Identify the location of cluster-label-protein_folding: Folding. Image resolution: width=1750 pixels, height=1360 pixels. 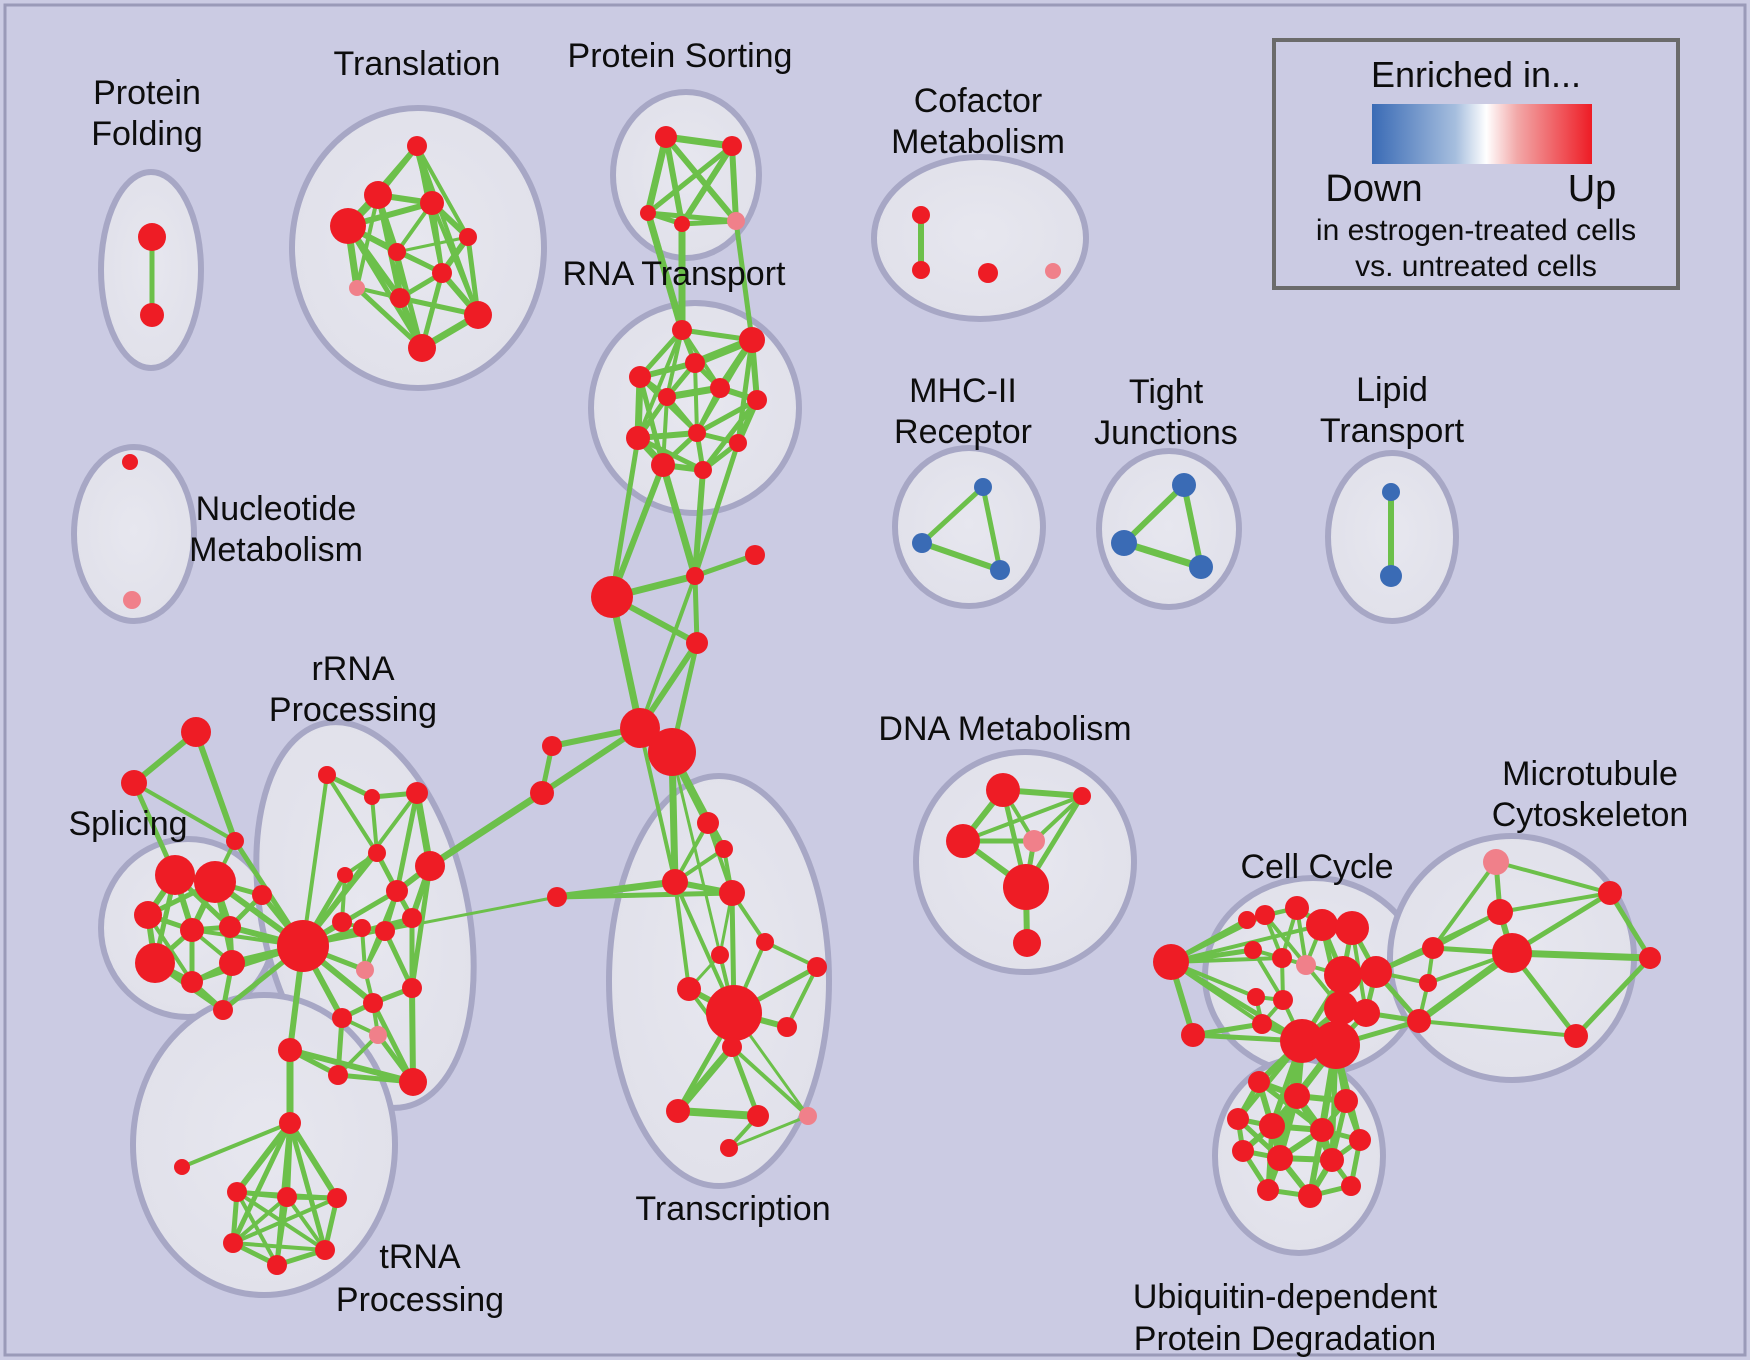
(147, 134).